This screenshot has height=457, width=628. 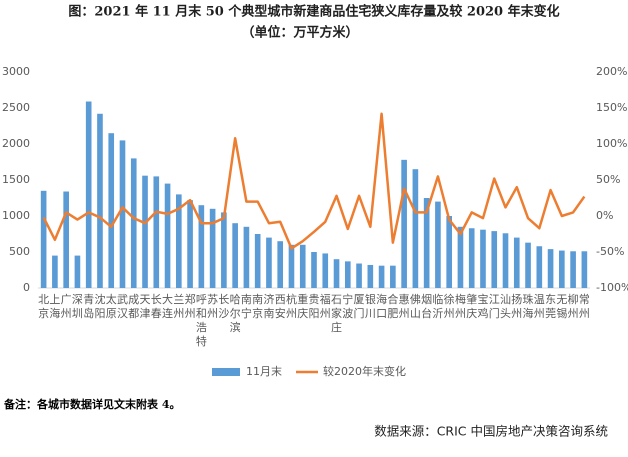 What do you see at coordinates (381, 306) in the screenshot?
I see `x-tick-label: 海口` at bounding box center [381, 306].